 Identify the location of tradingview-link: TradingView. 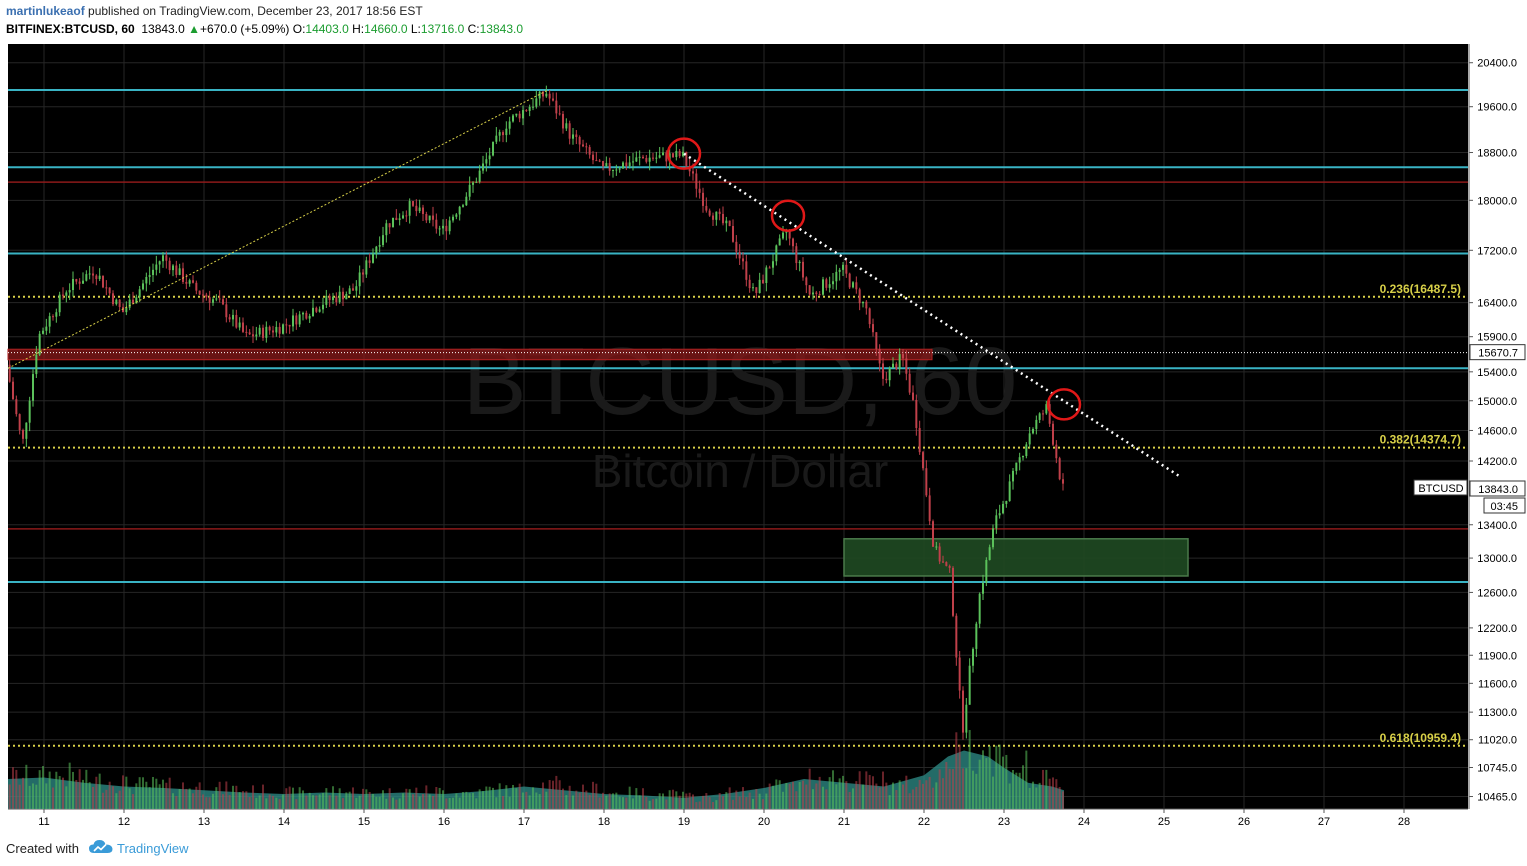
(153, 848).